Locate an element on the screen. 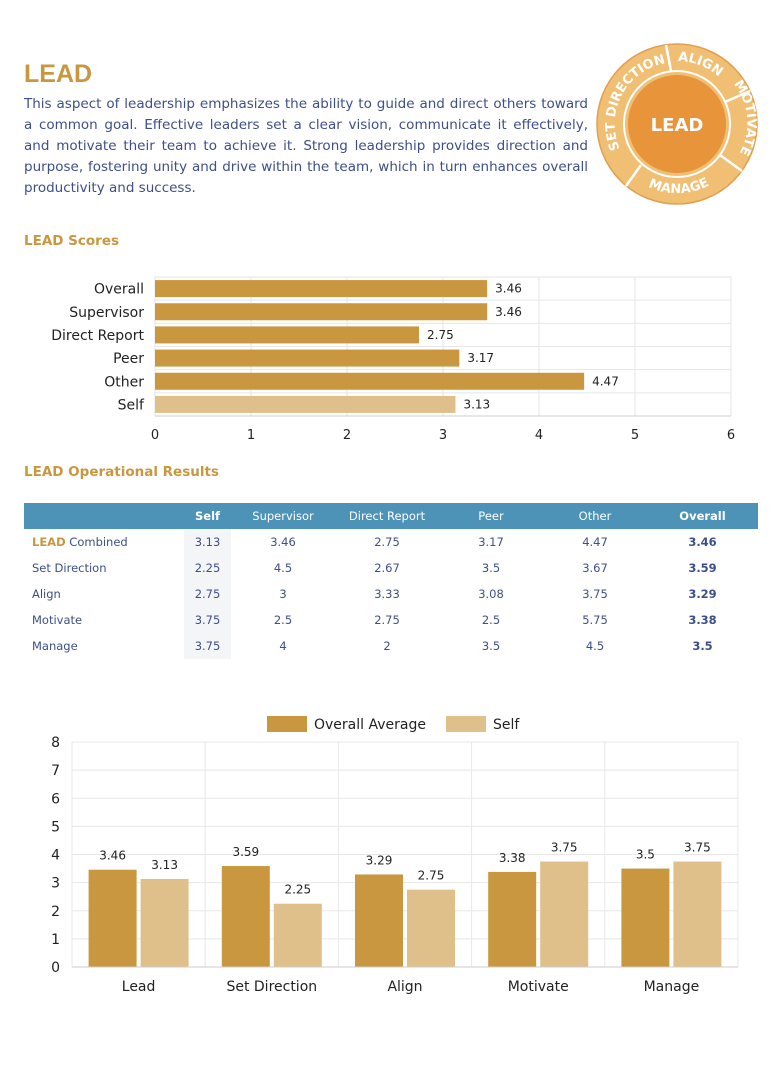 This screenshot has width=782, height=1092. bar-supervisor is located at coordinates (321, 312).